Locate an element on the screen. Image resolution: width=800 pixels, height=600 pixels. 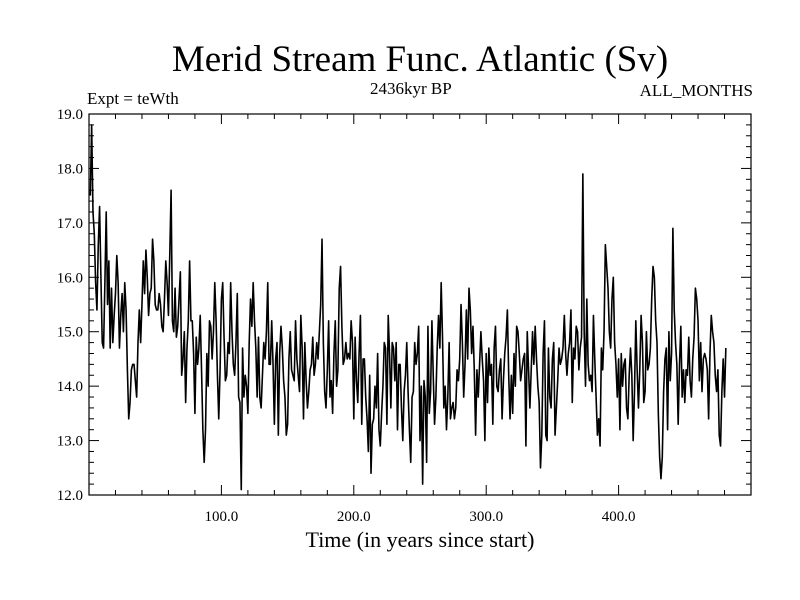
x-tick-label: 300.0 is located at coordinates (486, 517).